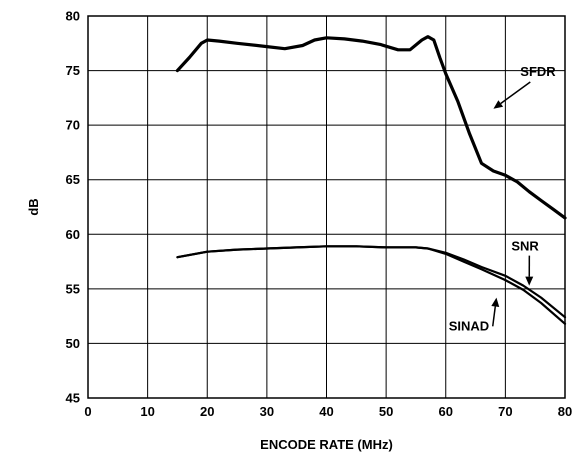 The height and width of the screenshot is (460, 587). I want to click on x-tick-label-3: 30, so click(267, 411).